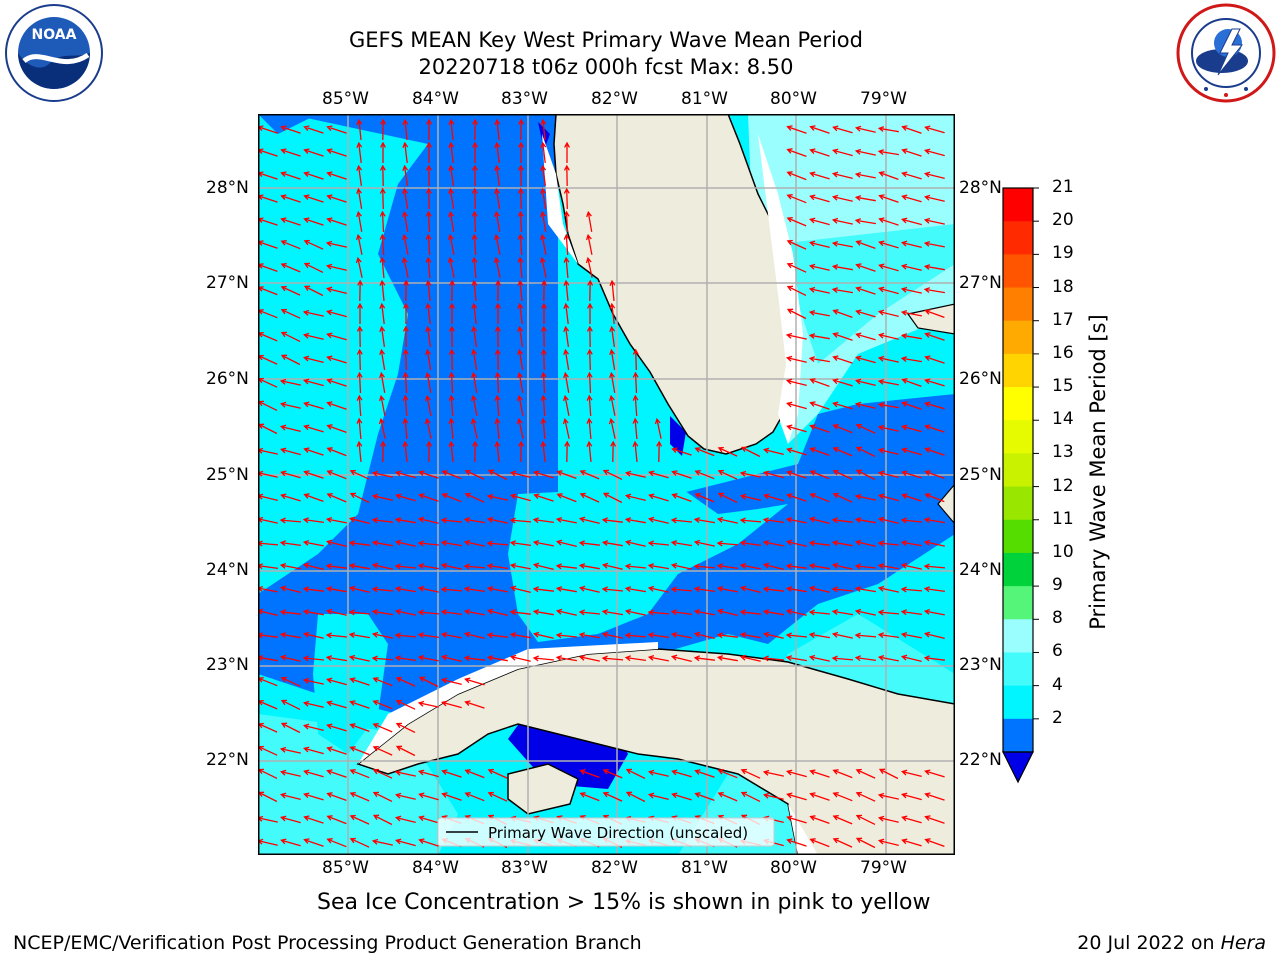  What do you see at coordinates (704, 868) in the screenshot?
I see `lon-label-bottom-81w: 81°W` at bounding box center [704, 868].